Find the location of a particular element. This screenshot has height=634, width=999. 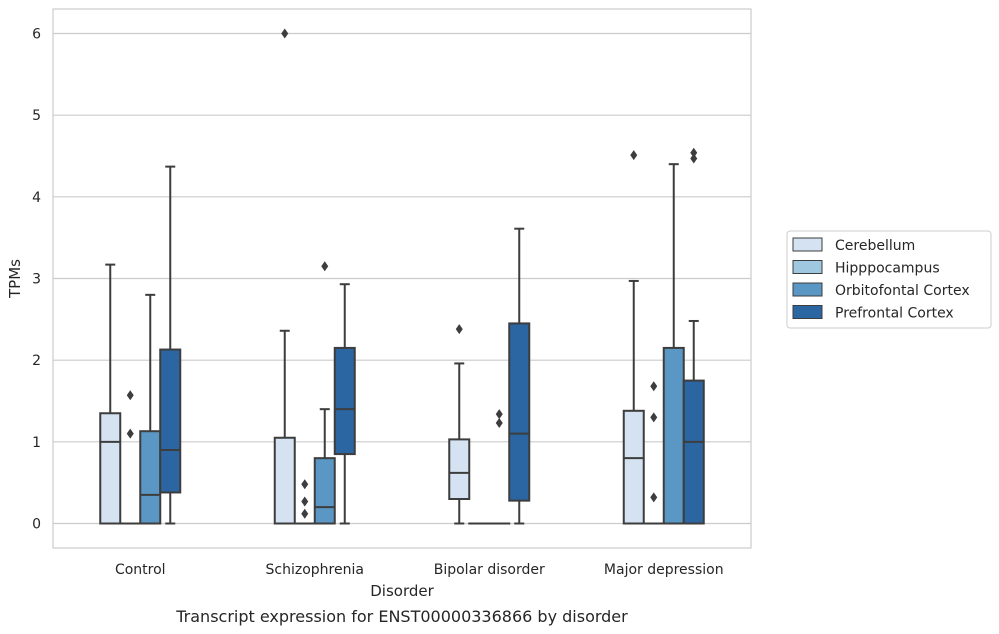

legend-frame is located at coordinates (889, 279).